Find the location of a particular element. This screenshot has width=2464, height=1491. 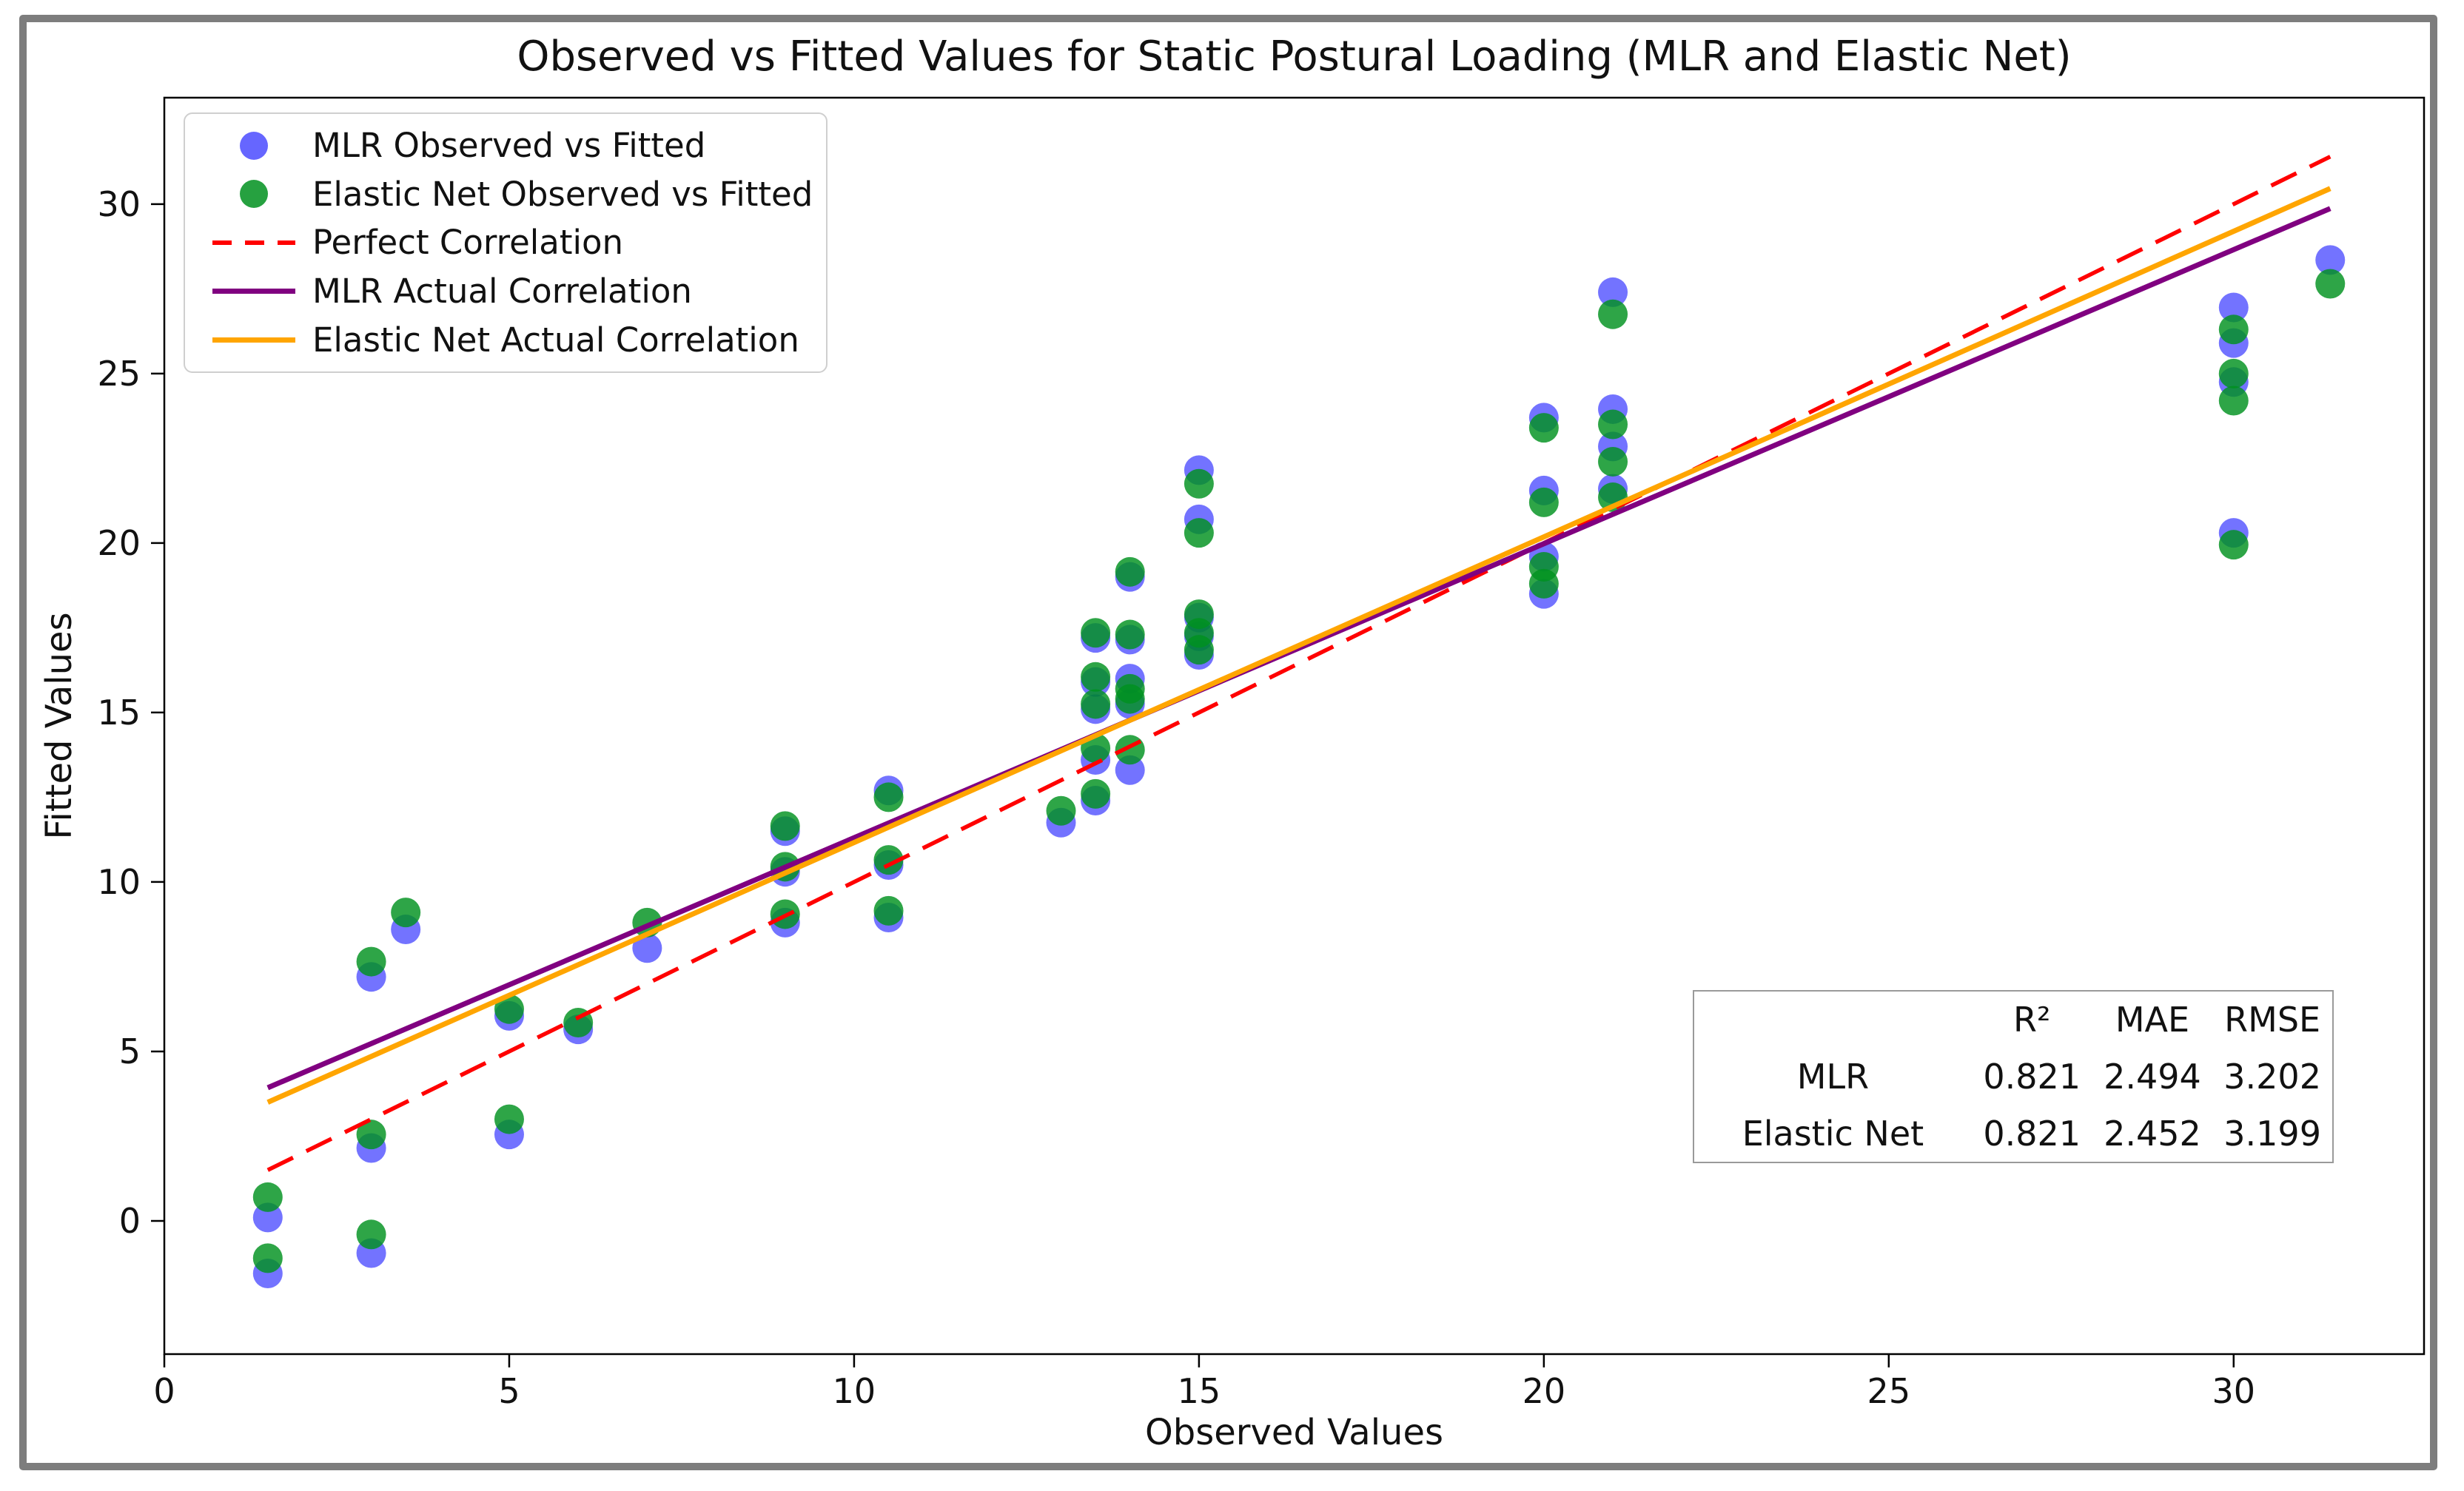

legend-item-en-scatter: Elastic Net Observed vs Fitted is located at coordinates (505, 194).